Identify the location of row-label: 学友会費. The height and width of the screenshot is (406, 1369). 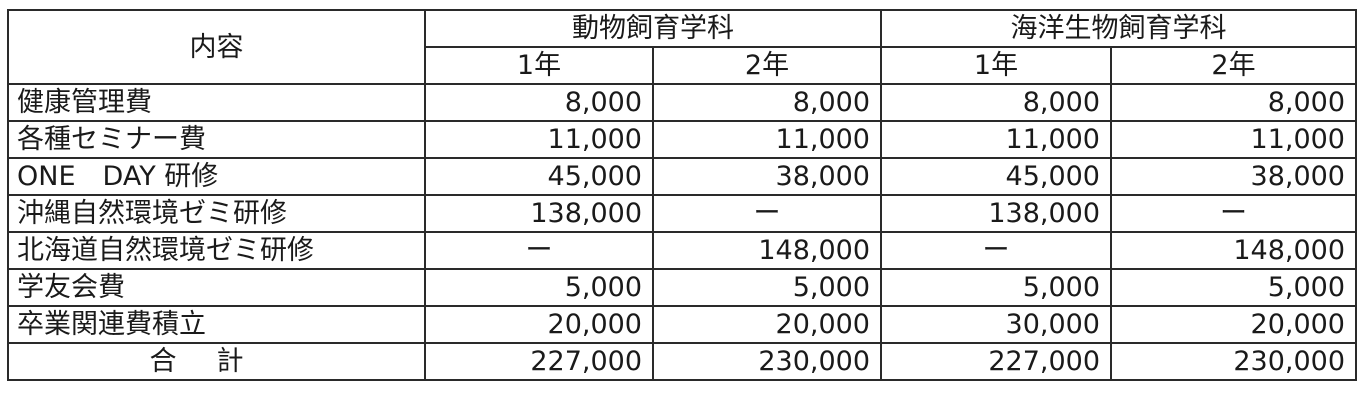
(216, 287).